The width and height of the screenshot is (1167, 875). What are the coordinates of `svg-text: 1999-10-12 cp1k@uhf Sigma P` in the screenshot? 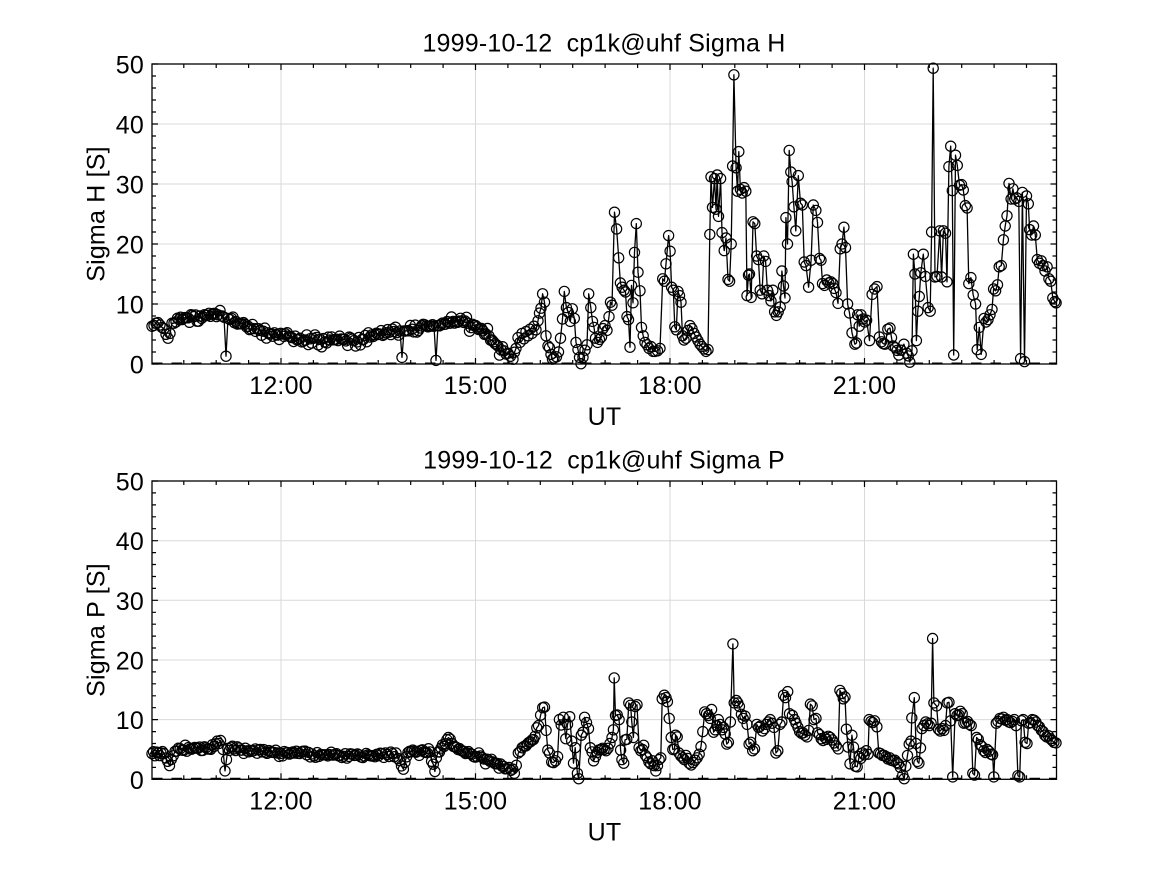 It's located at (604, 461).